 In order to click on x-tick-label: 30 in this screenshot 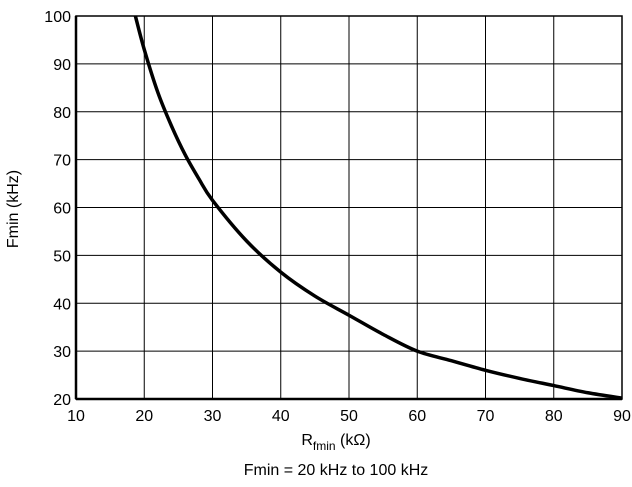, I will do `click(213, 416)`.